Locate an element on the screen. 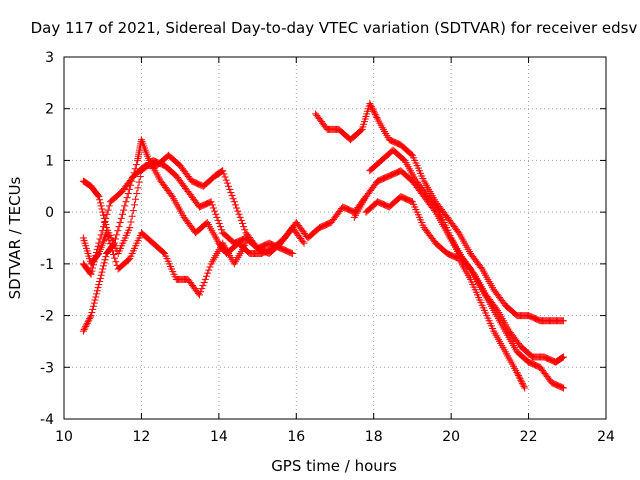  x-tick-label: 22 is located at coordinates (529, 437).